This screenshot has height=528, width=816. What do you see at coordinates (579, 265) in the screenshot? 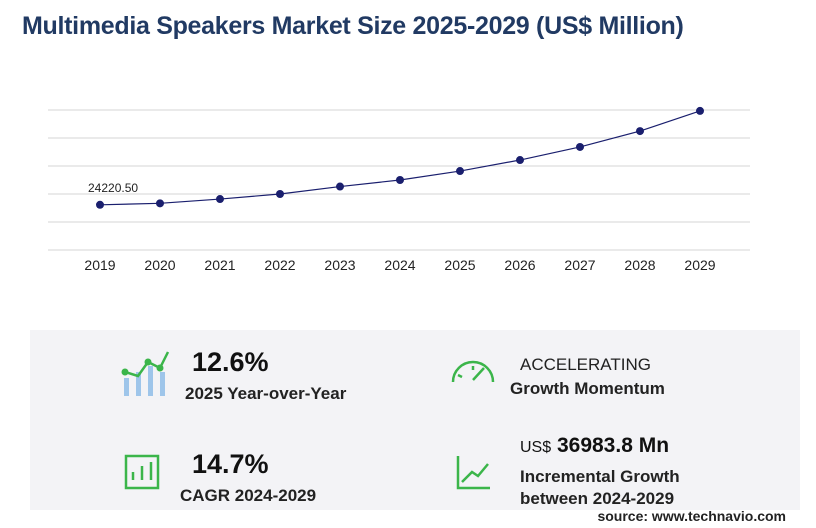
I see `x-tick-label: 2027` at bounding box center [579, 265].